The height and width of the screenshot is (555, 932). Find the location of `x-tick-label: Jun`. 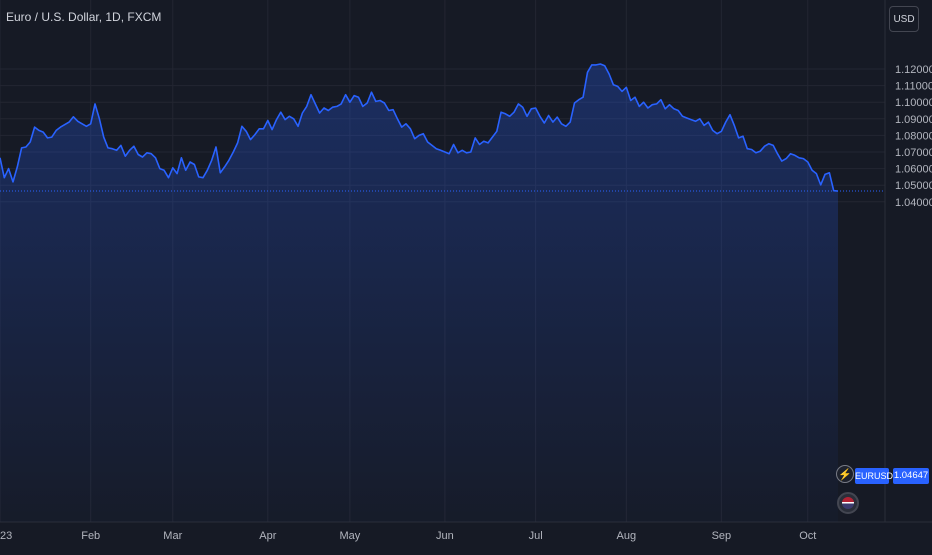

x-tick-label: Jun is located at coordinates (445, 536).